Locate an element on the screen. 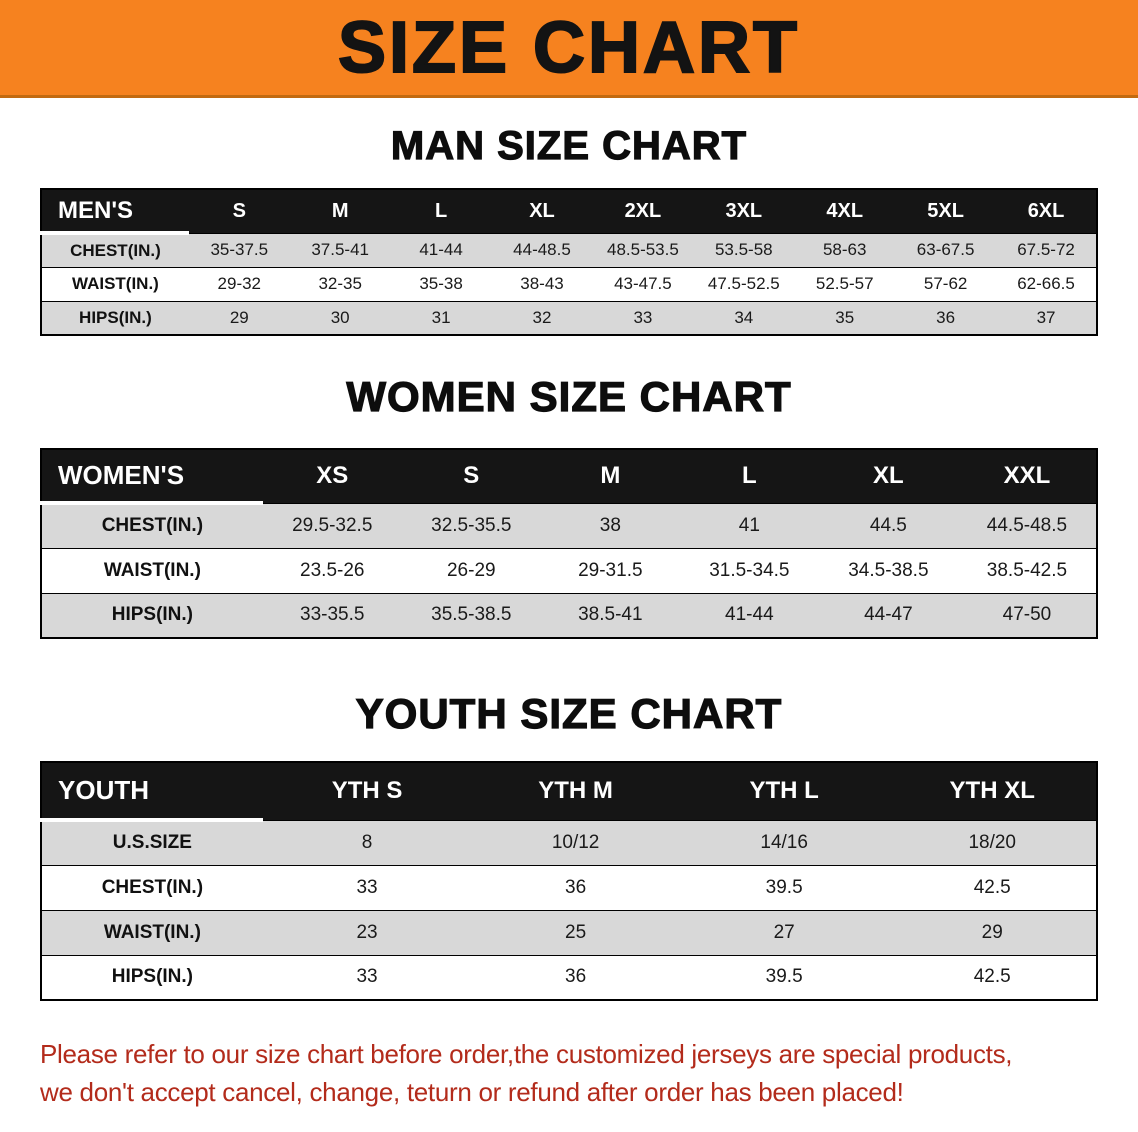 The image size is (1138, 1132). size-value-cell: 32.5-35.5 is located at coordinates (471, 525).